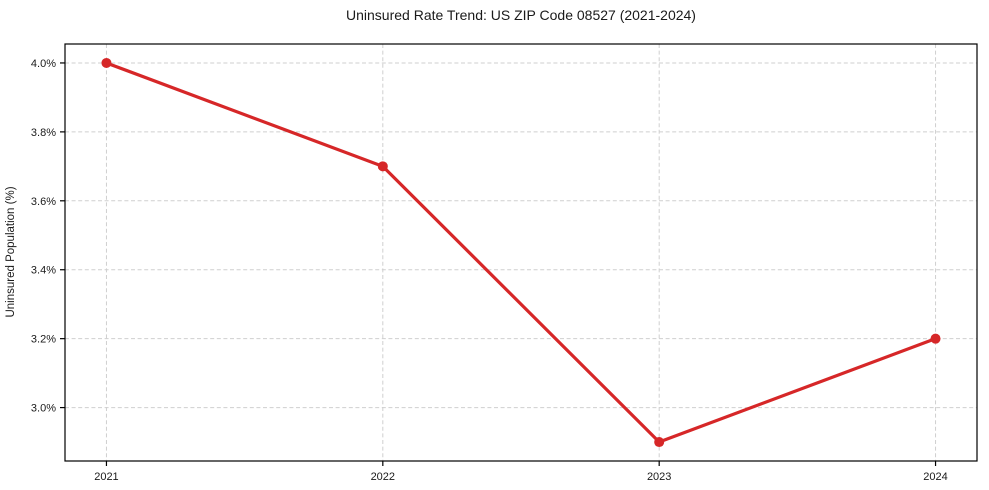 The image size is (989, 490). I want to click on y-axis-label: Uninsured Population (%), so click(11, 251).